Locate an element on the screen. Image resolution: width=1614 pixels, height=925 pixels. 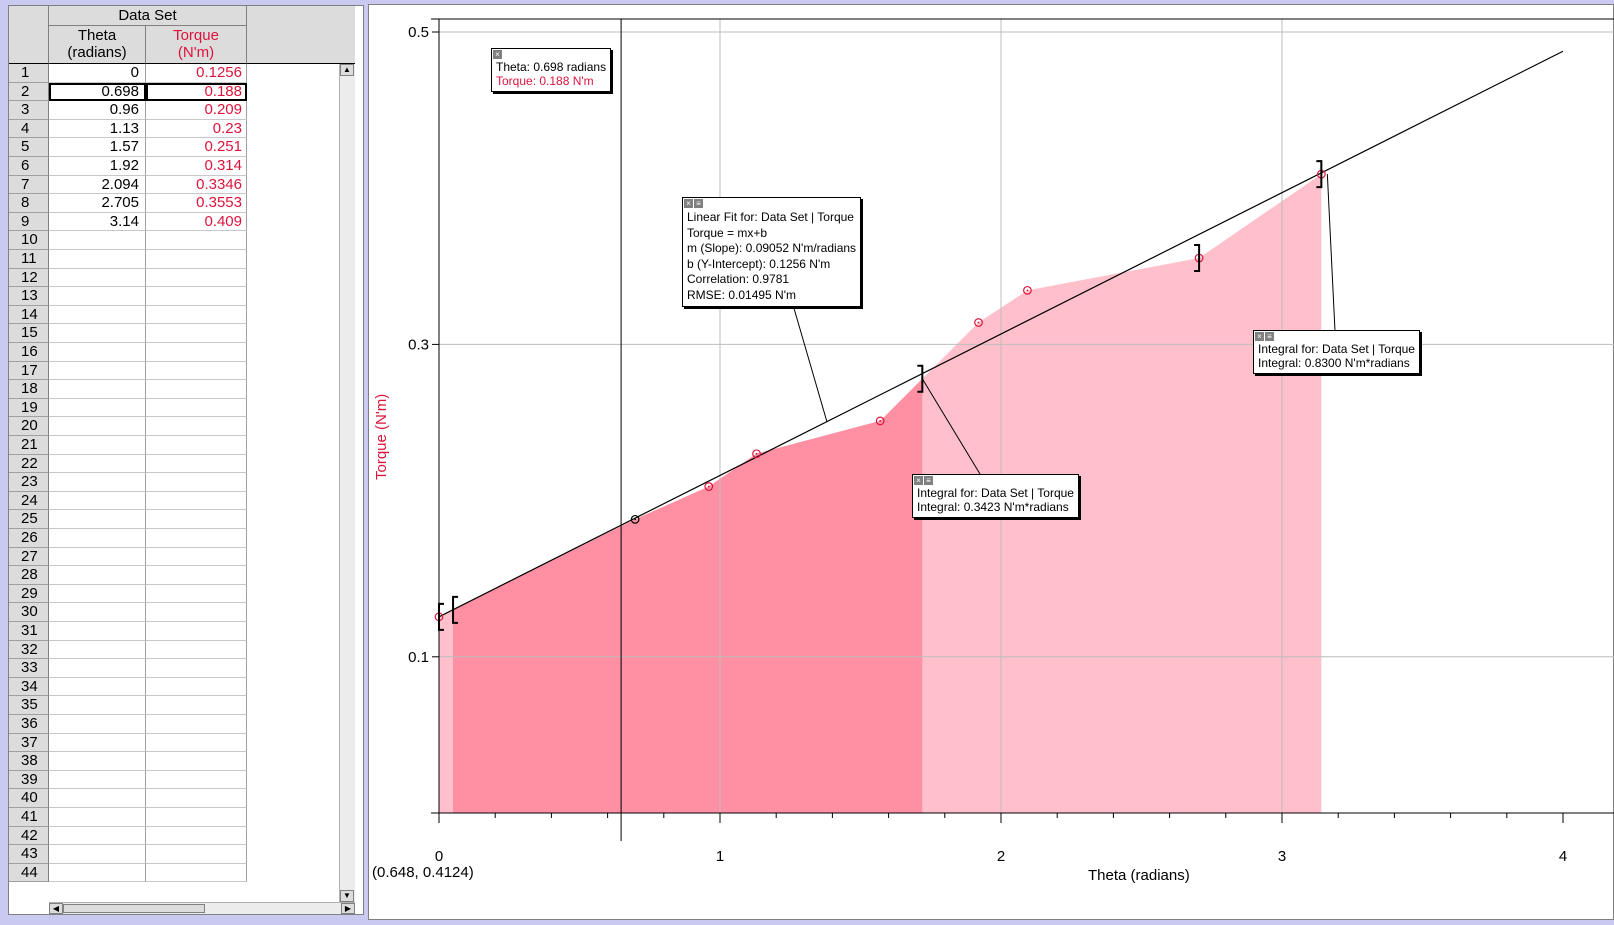
table-row: 11 is located at coordinates (182, 259).